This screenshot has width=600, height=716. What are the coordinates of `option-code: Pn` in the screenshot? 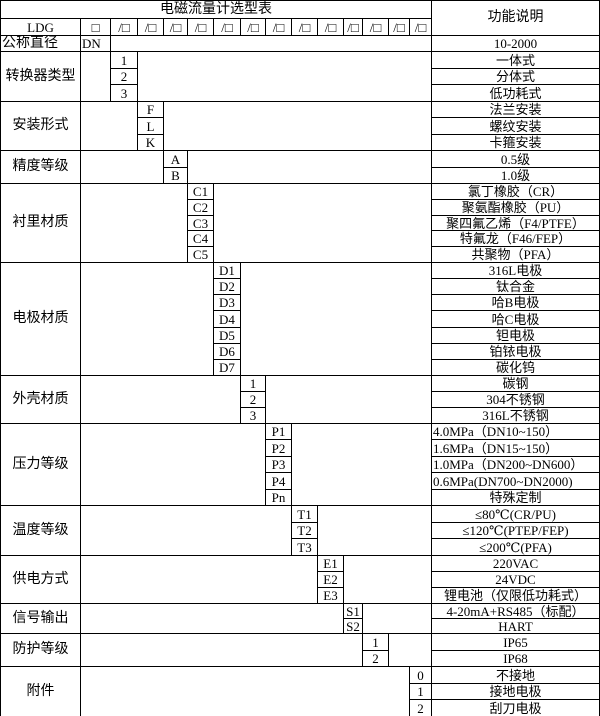 It's located at (278, 497).